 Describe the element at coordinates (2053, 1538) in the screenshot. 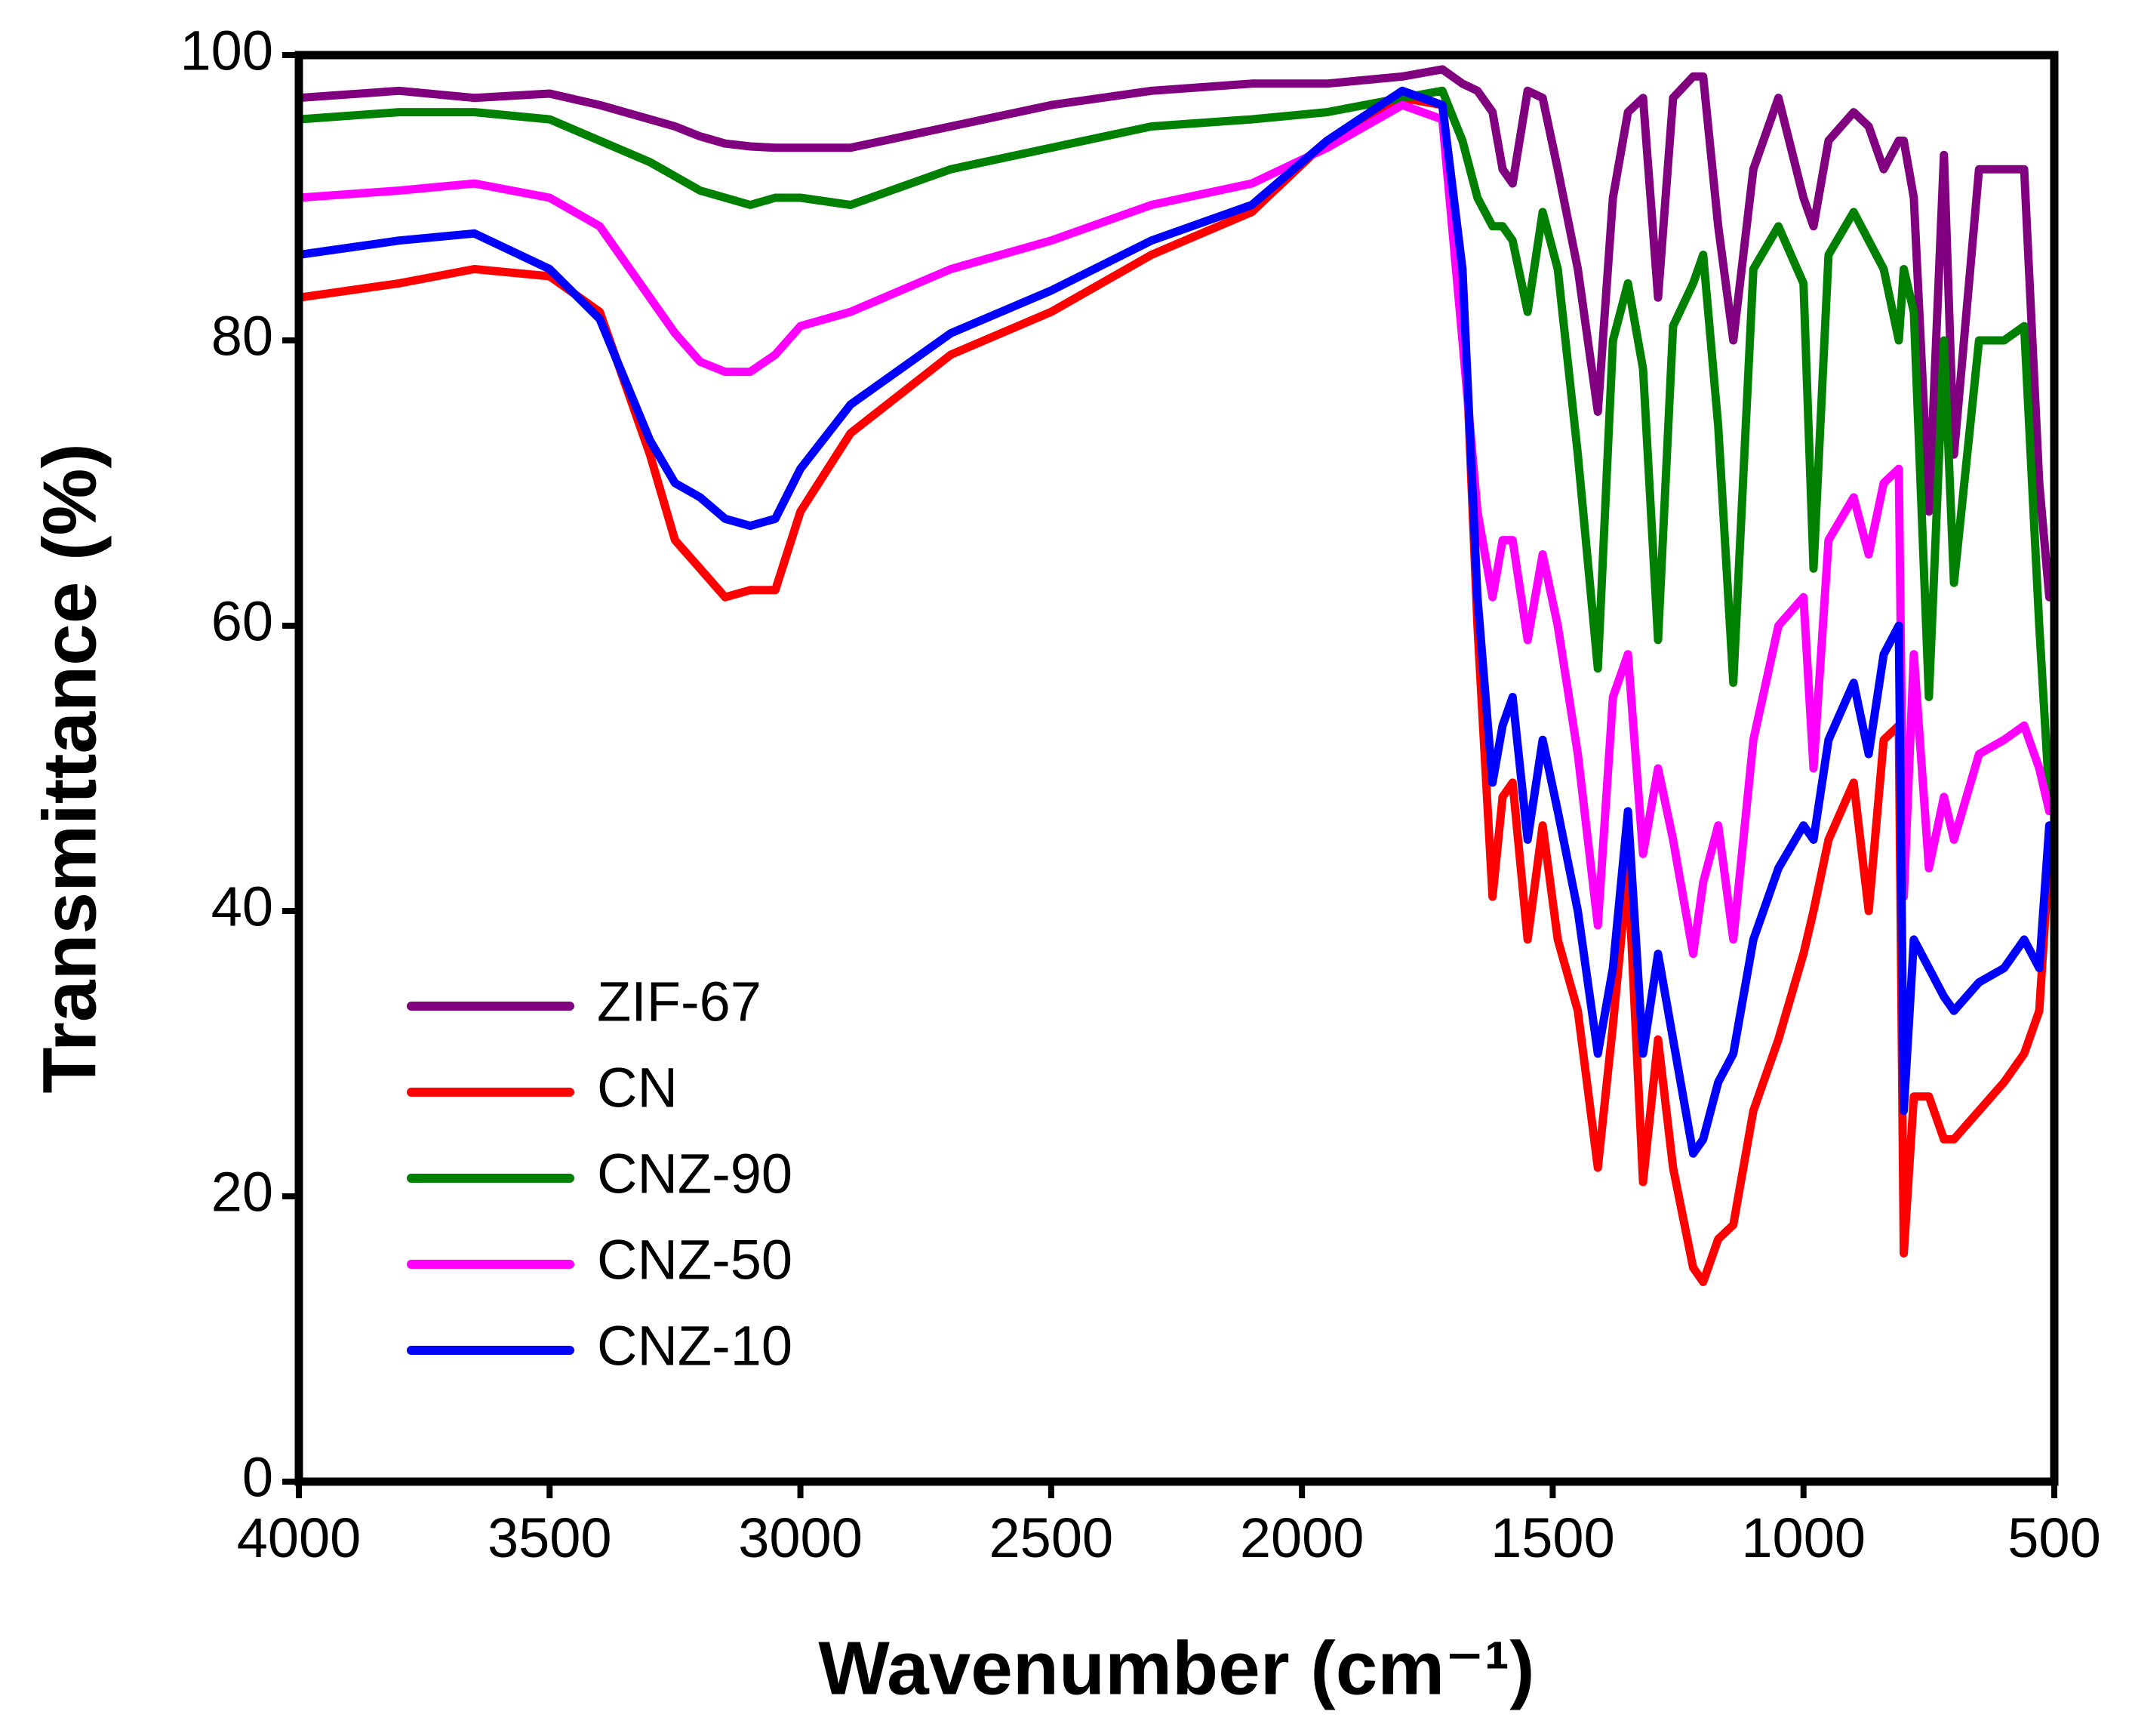

I see `x-tick-label: 500` at that location.